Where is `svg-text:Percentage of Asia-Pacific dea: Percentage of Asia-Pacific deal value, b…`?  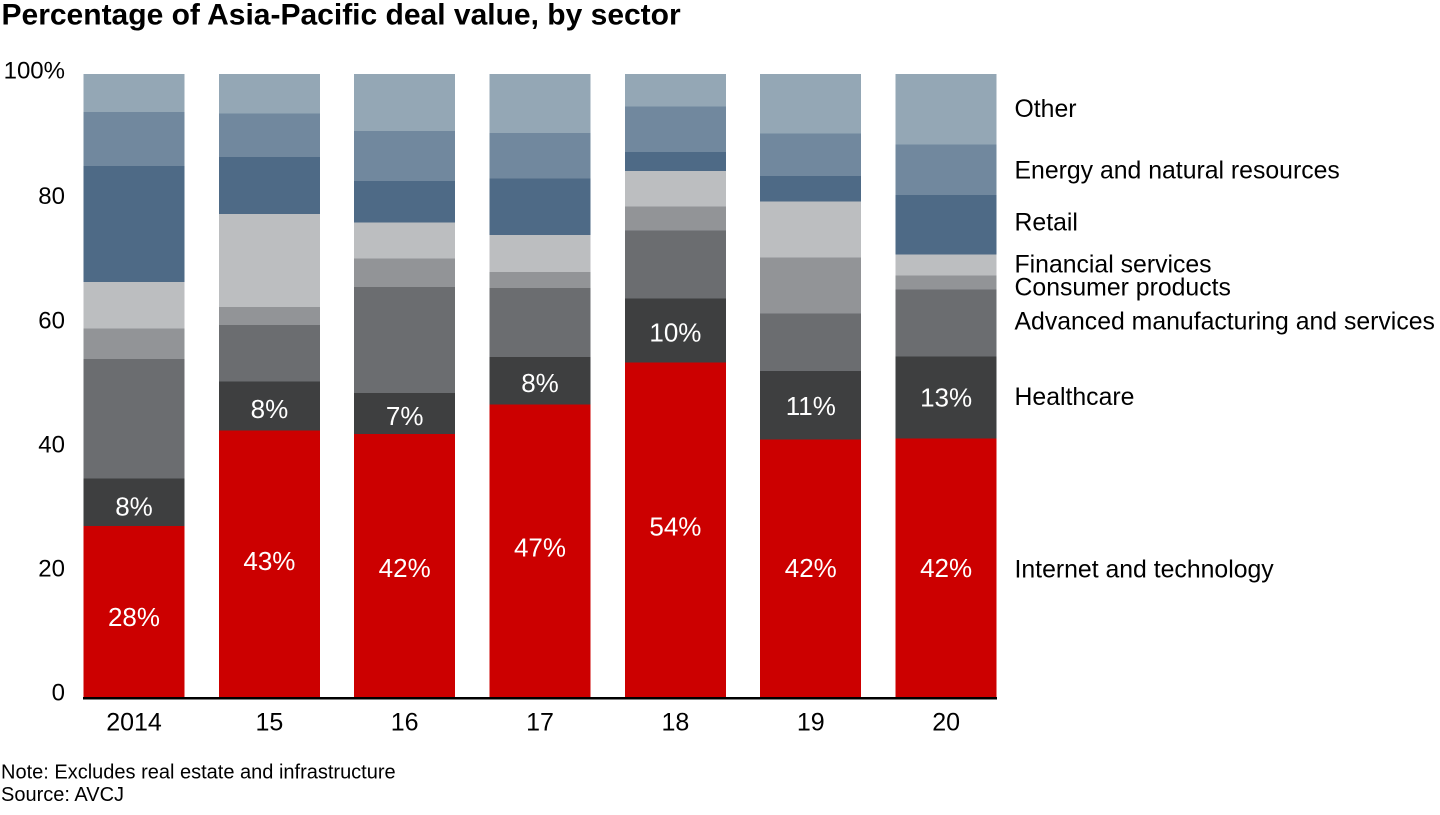 svg-text:Percentage of Asia-Pacific dea: Percentage of Asia-Pacific deal value, b… is located at coordinates (342, 16).